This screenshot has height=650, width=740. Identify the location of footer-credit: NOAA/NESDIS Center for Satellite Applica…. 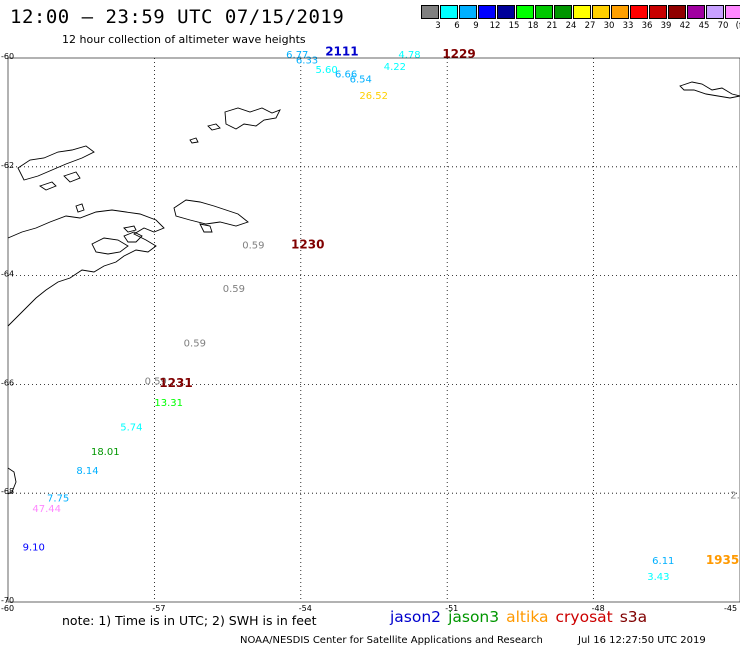
(391, 640).